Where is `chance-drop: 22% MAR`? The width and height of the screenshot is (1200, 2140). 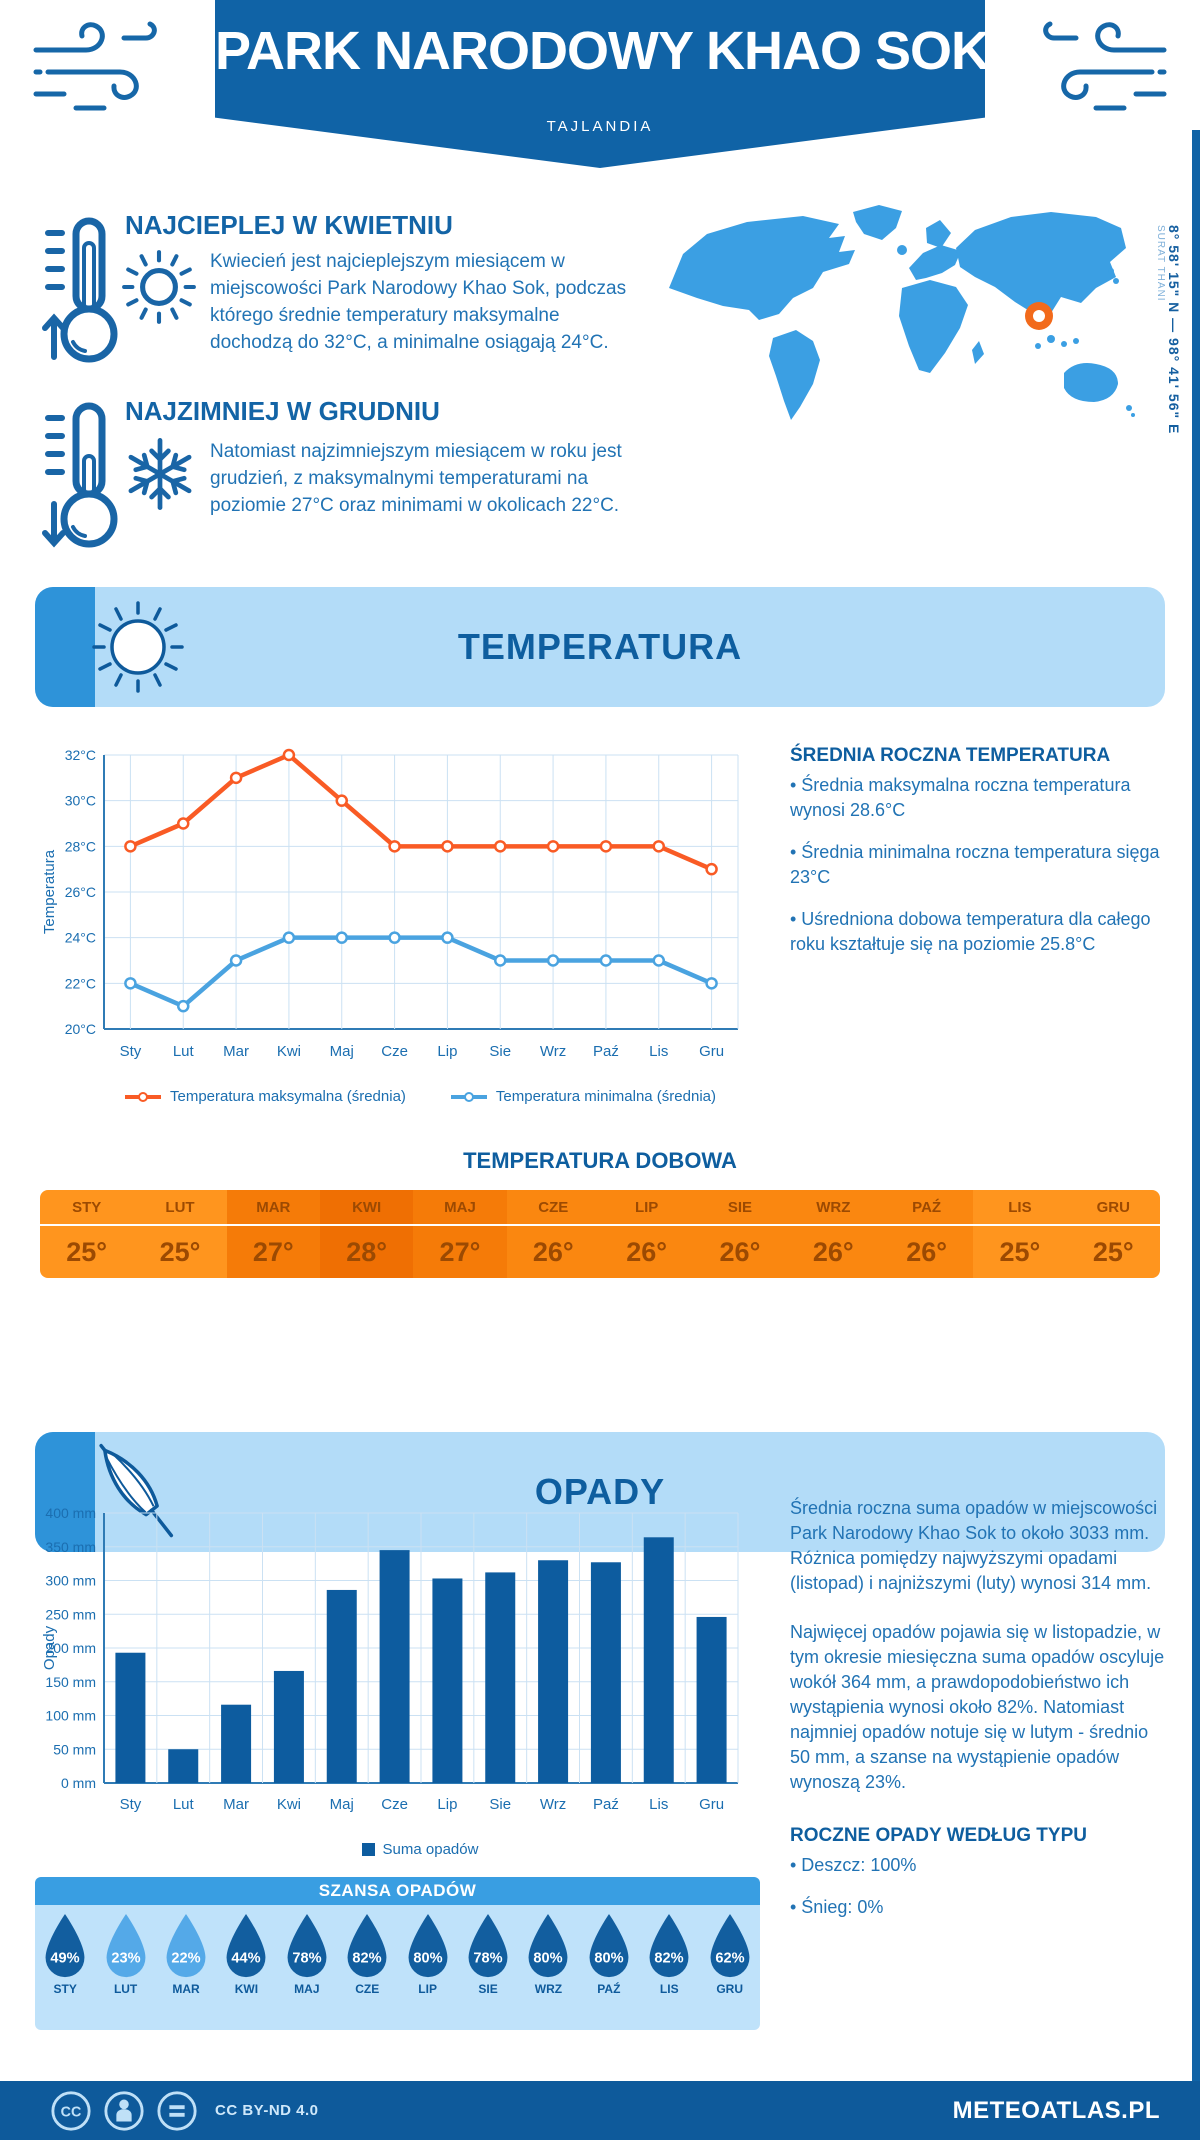
chance-drop: 22% MAR is located at coordinates (186, 1954).